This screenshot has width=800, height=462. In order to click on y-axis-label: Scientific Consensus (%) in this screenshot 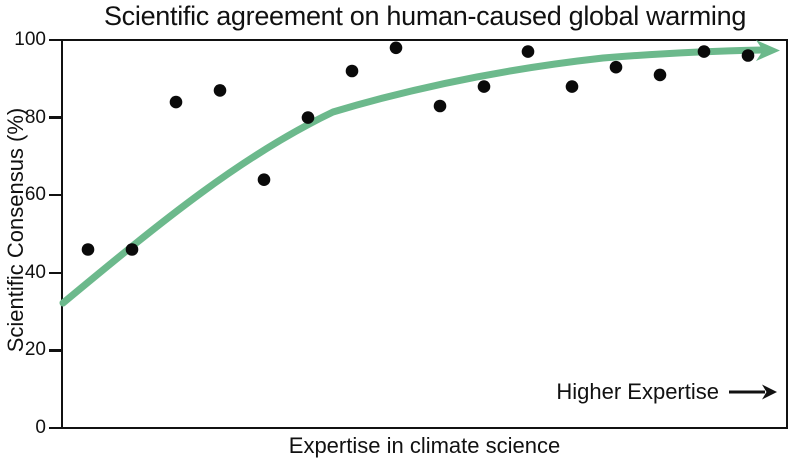, I will do `click(15, 230)`.